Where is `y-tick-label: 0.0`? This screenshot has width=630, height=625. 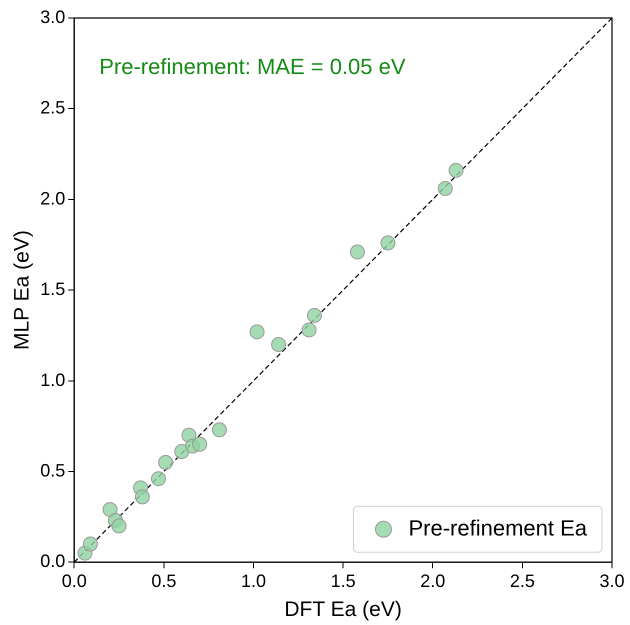 y-tick-label: 0.0 is located at coordinates (53, 561).